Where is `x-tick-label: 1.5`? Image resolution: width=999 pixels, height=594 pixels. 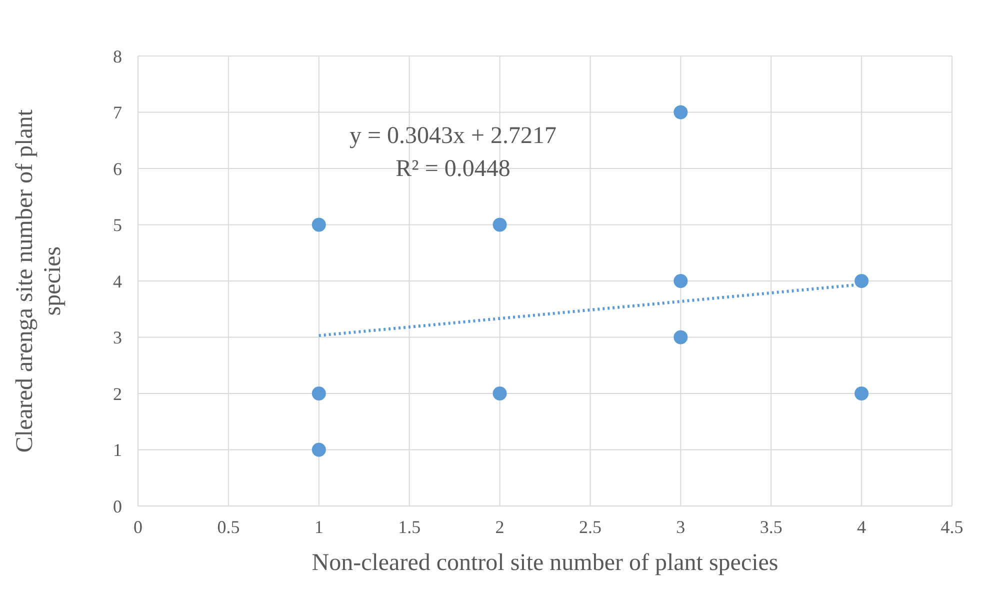
x-tick-label: 1.5 is located at coordinates (409, 526).